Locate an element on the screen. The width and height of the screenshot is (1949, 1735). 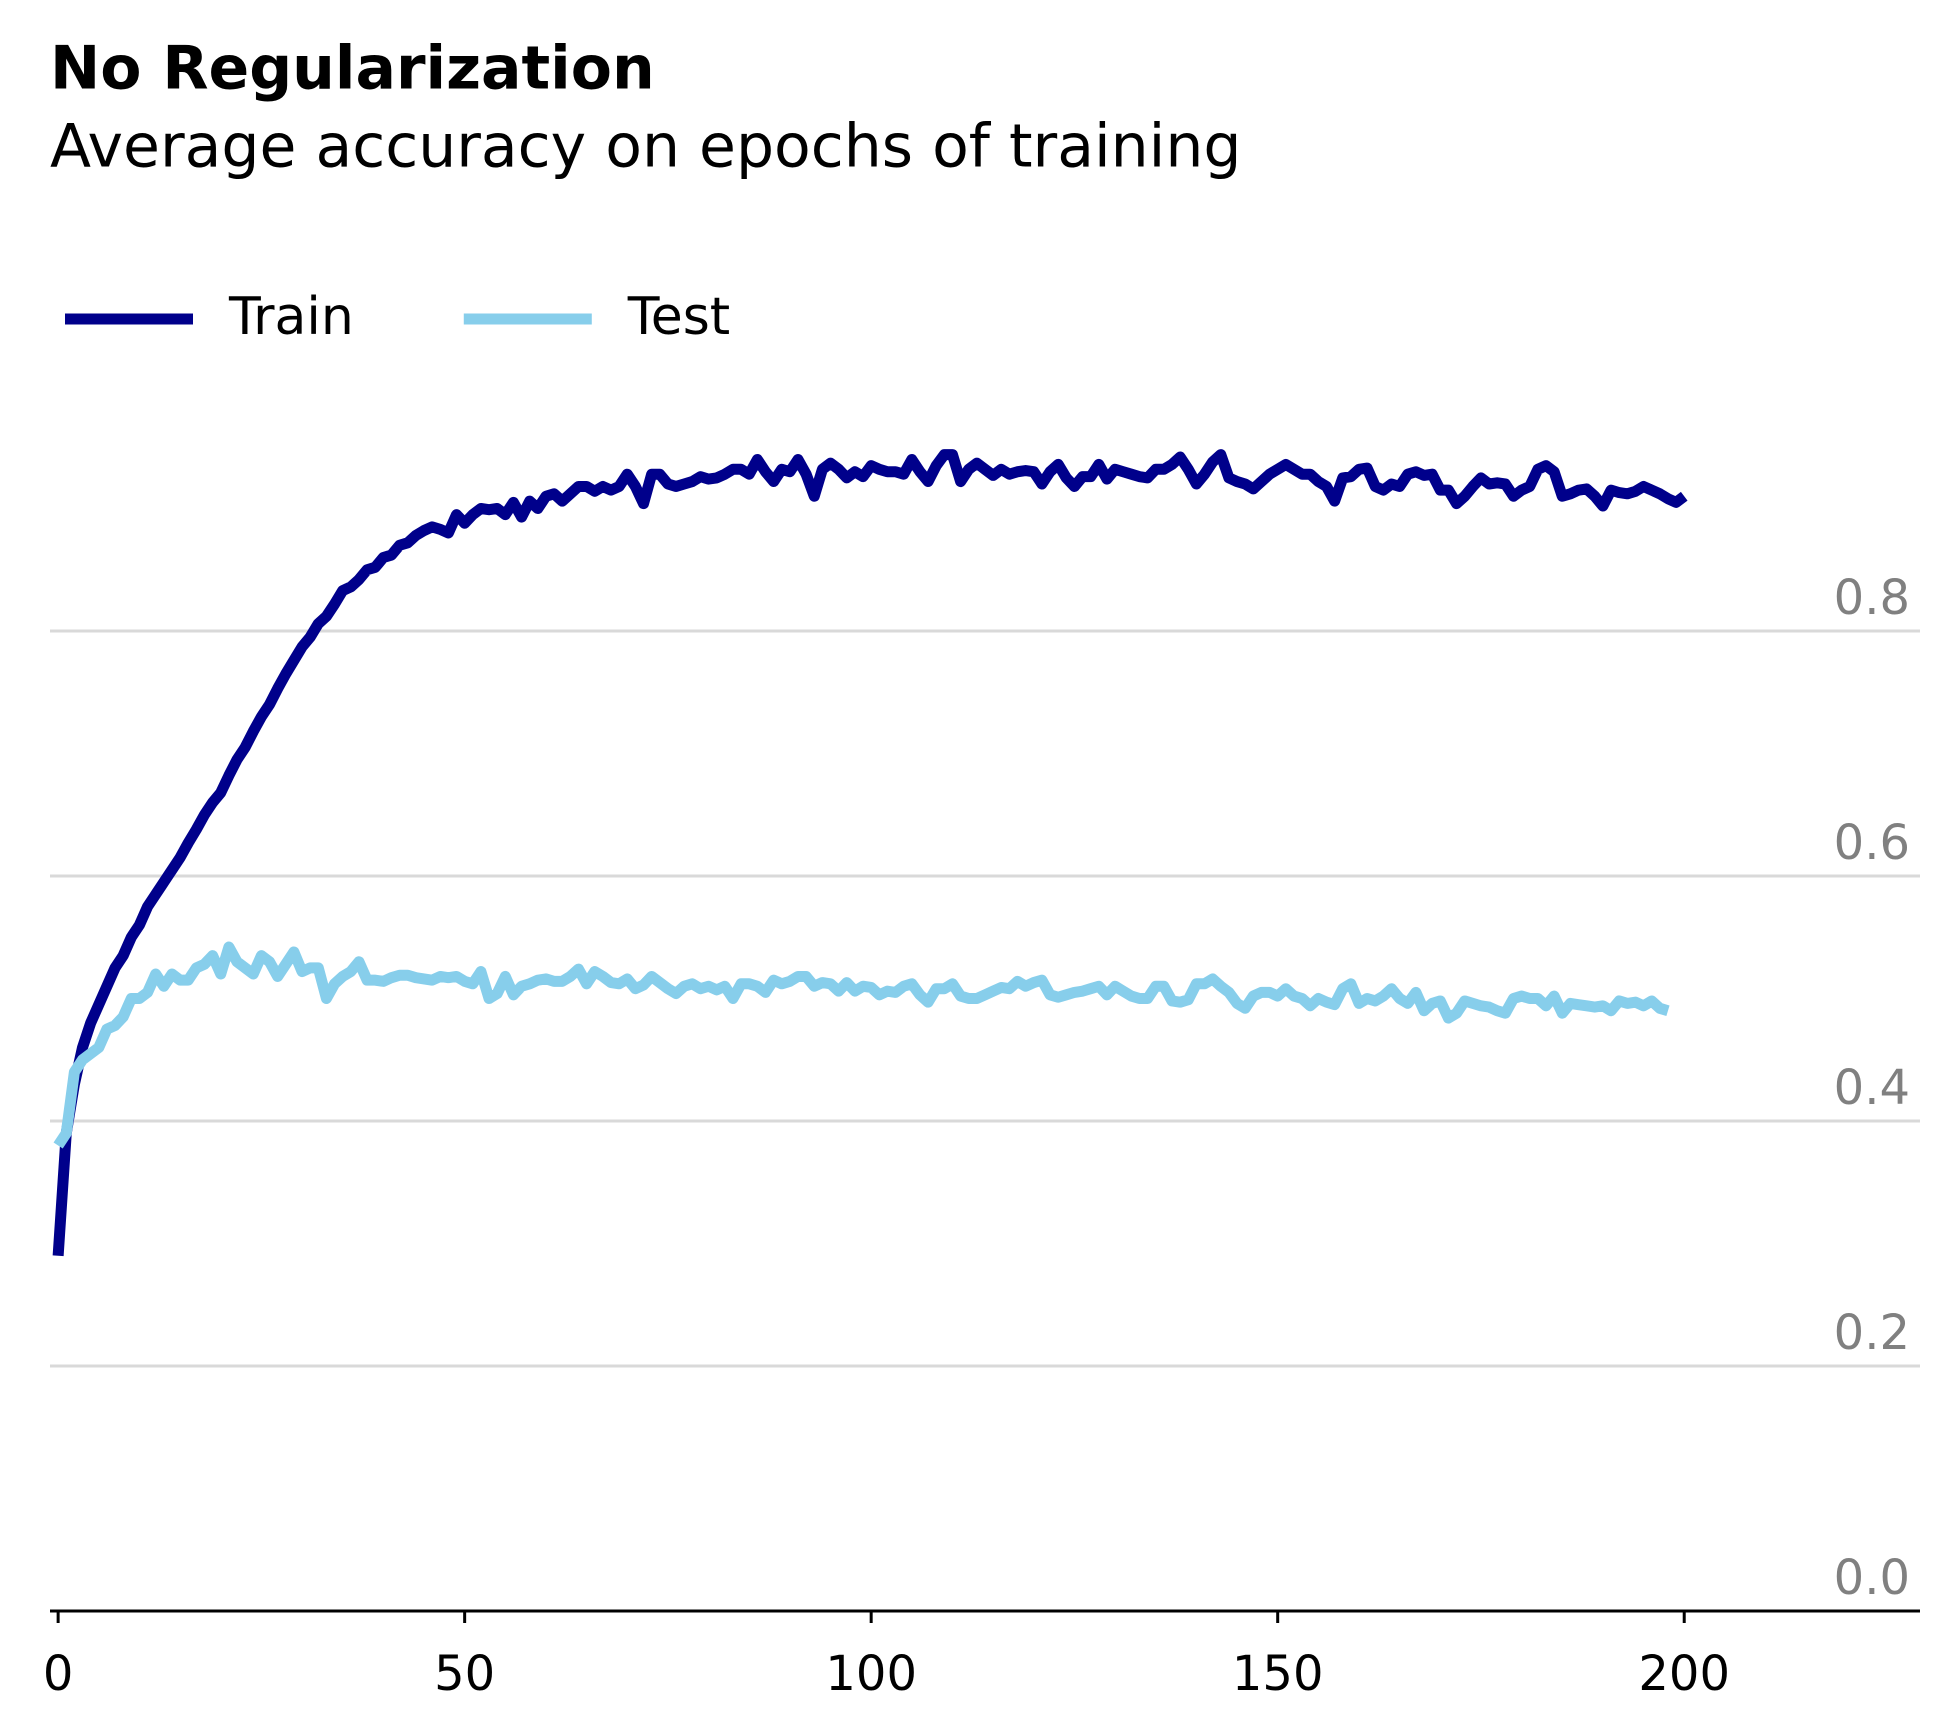
chart-subtitle: Average accuracy on epochs of training is located at coordinates (645, 147).